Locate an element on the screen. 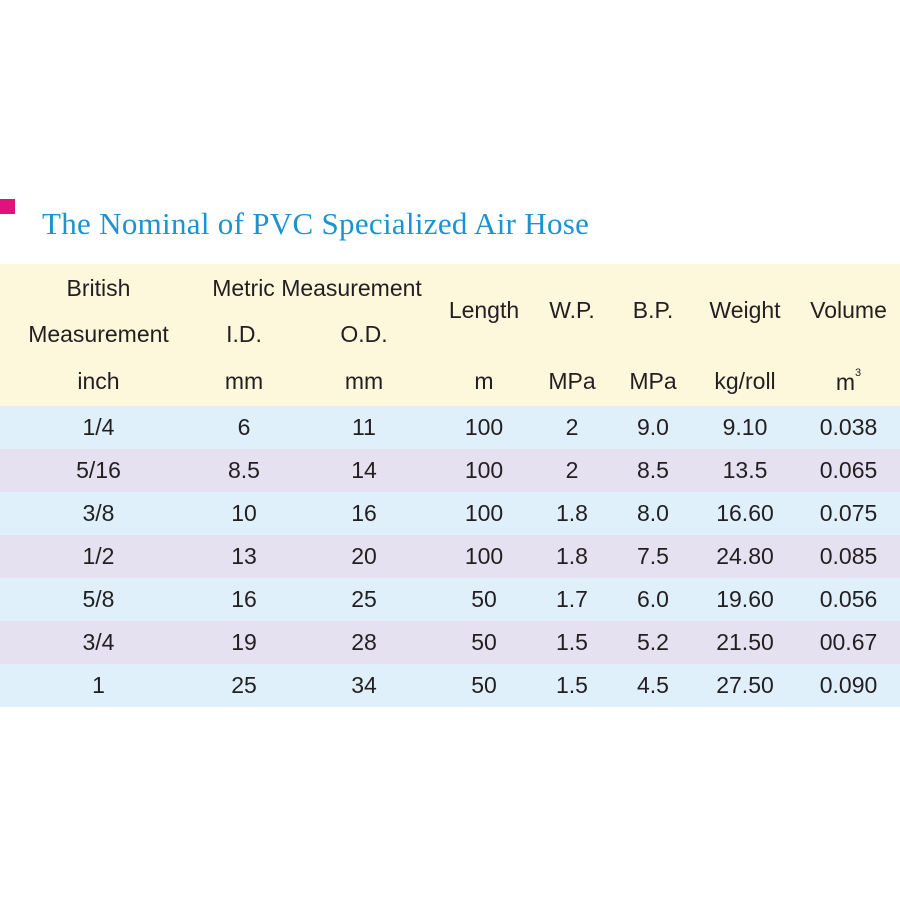  cell-weight: 21.50 is located at coordinates (745, 642).